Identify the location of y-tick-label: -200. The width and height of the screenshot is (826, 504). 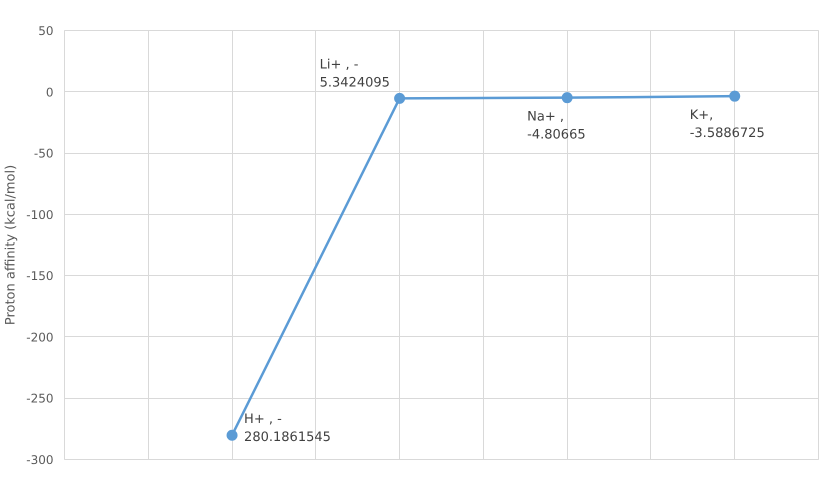
(40, 337).